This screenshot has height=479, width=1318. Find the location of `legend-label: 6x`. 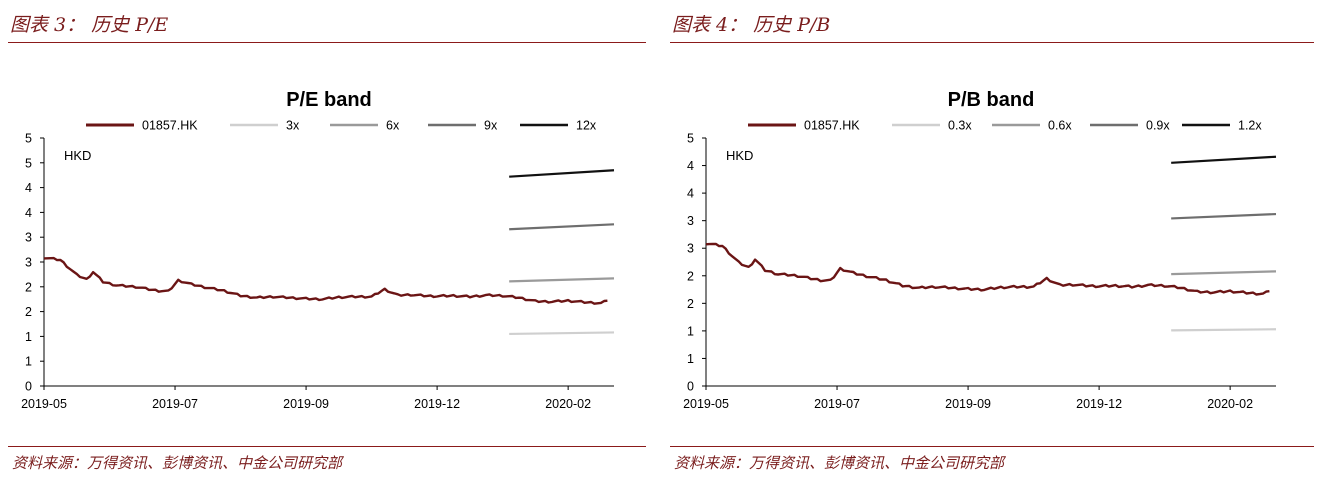

legend-label: 6x is located at coordinates (393, 126).